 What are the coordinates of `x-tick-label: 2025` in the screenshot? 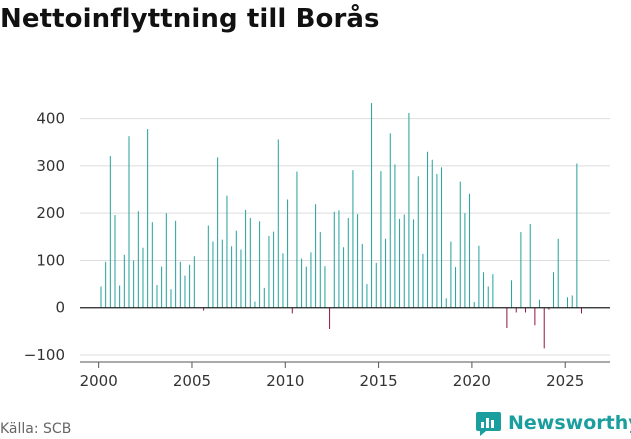 It's located at (565, 381).